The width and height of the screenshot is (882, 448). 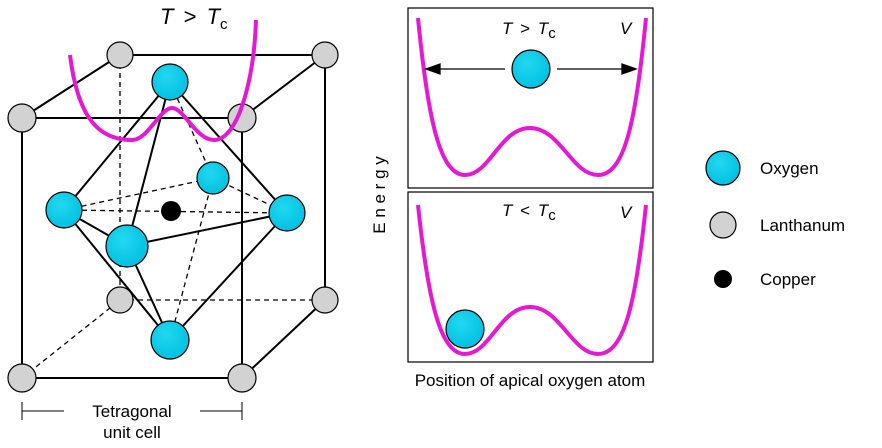 I want to click on double-well-curve-bottom, so click(x=532, y=280).